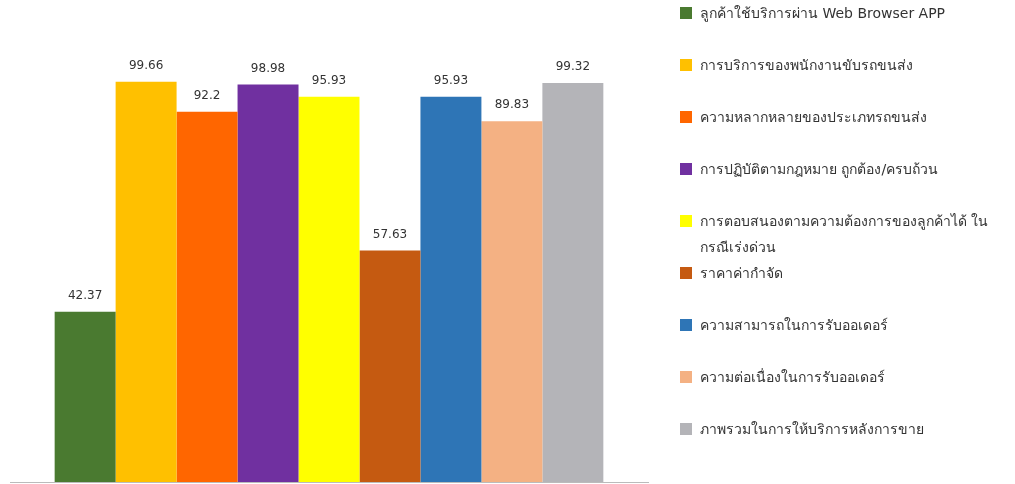 This screenshot has width=1015, height=484. What do you see at coordinates (85, 294) in the screenshot?
I see `data-label: 42.37` at bounding box center [85, 294].